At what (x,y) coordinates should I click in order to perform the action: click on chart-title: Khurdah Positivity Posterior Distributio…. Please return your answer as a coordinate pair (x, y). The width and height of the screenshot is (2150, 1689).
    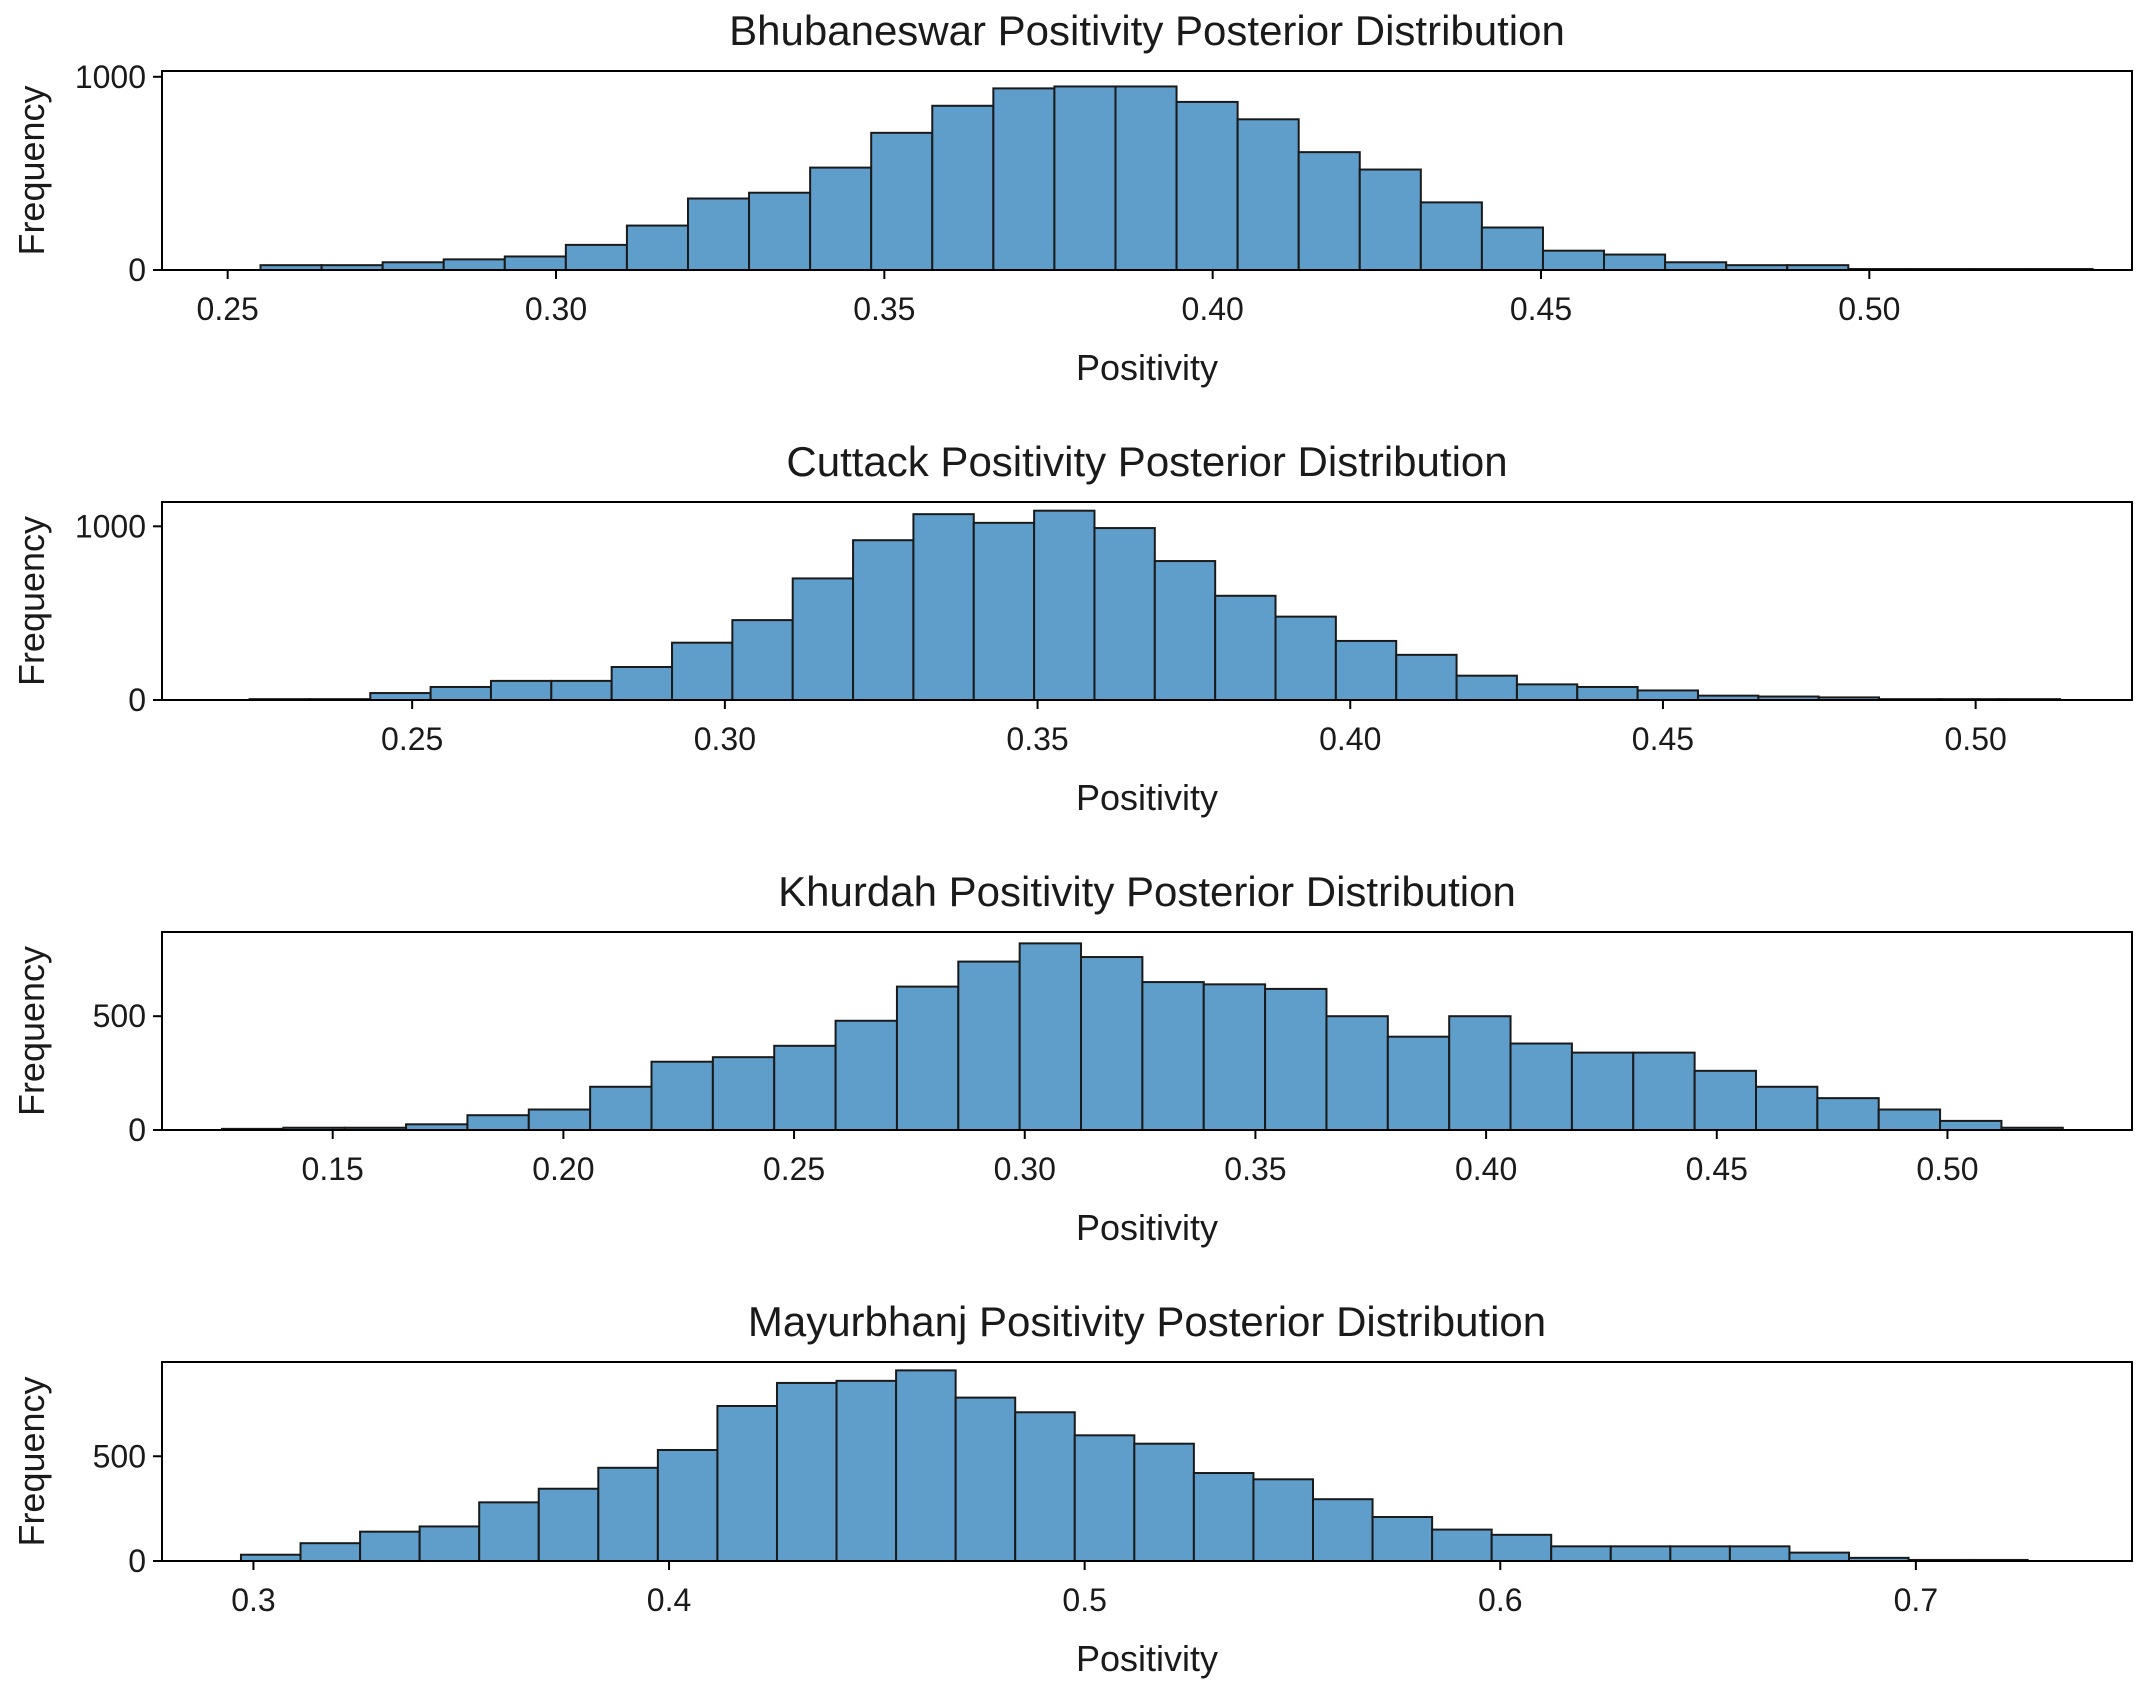
    Looking at the image, I should click on (1147, 891).